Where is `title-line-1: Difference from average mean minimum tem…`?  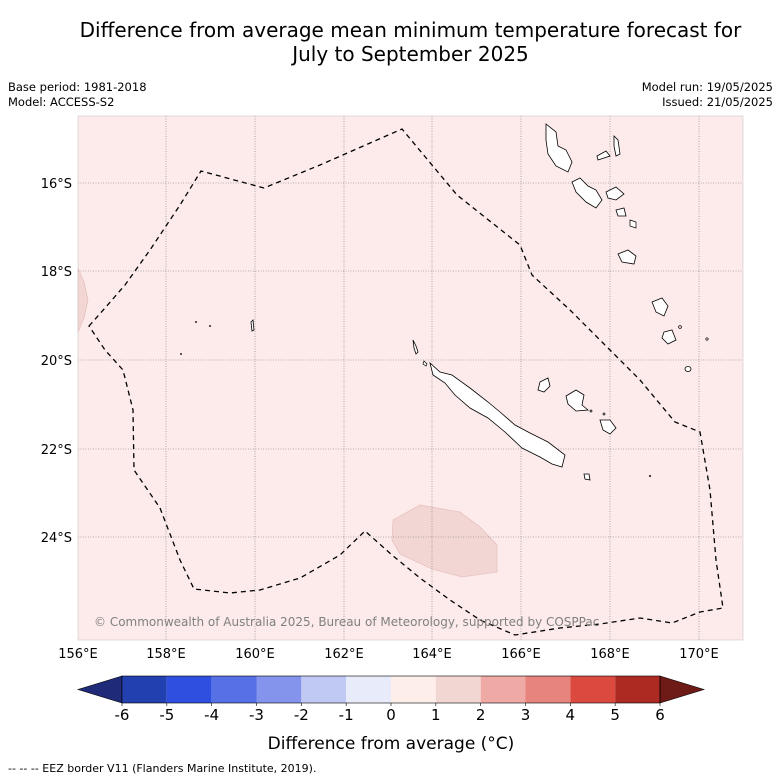
title-line-1: Difference from average mean minimum tem… is located at coordinates (410, 30).